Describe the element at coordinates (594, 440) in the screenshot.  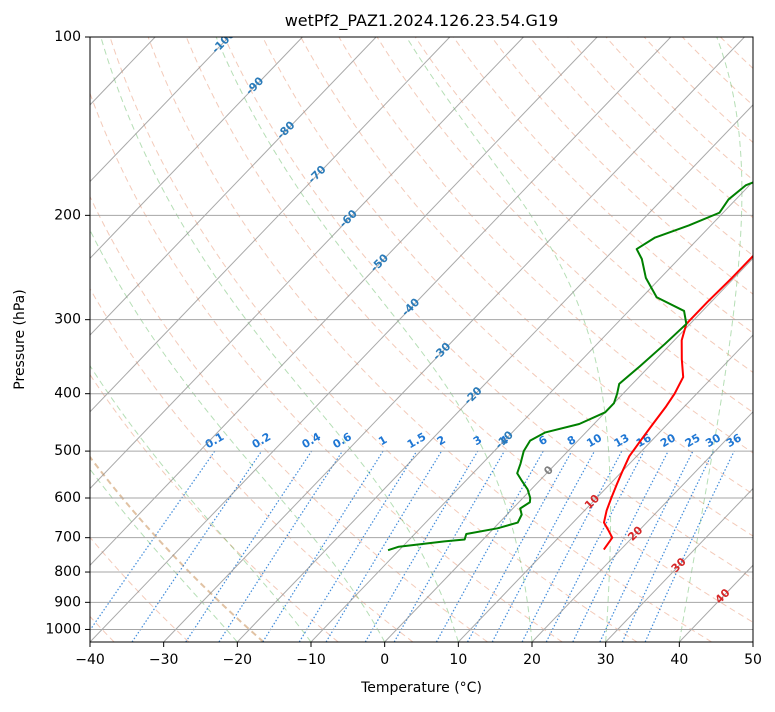
I see `mixing-ratio-label: 10` at that location.